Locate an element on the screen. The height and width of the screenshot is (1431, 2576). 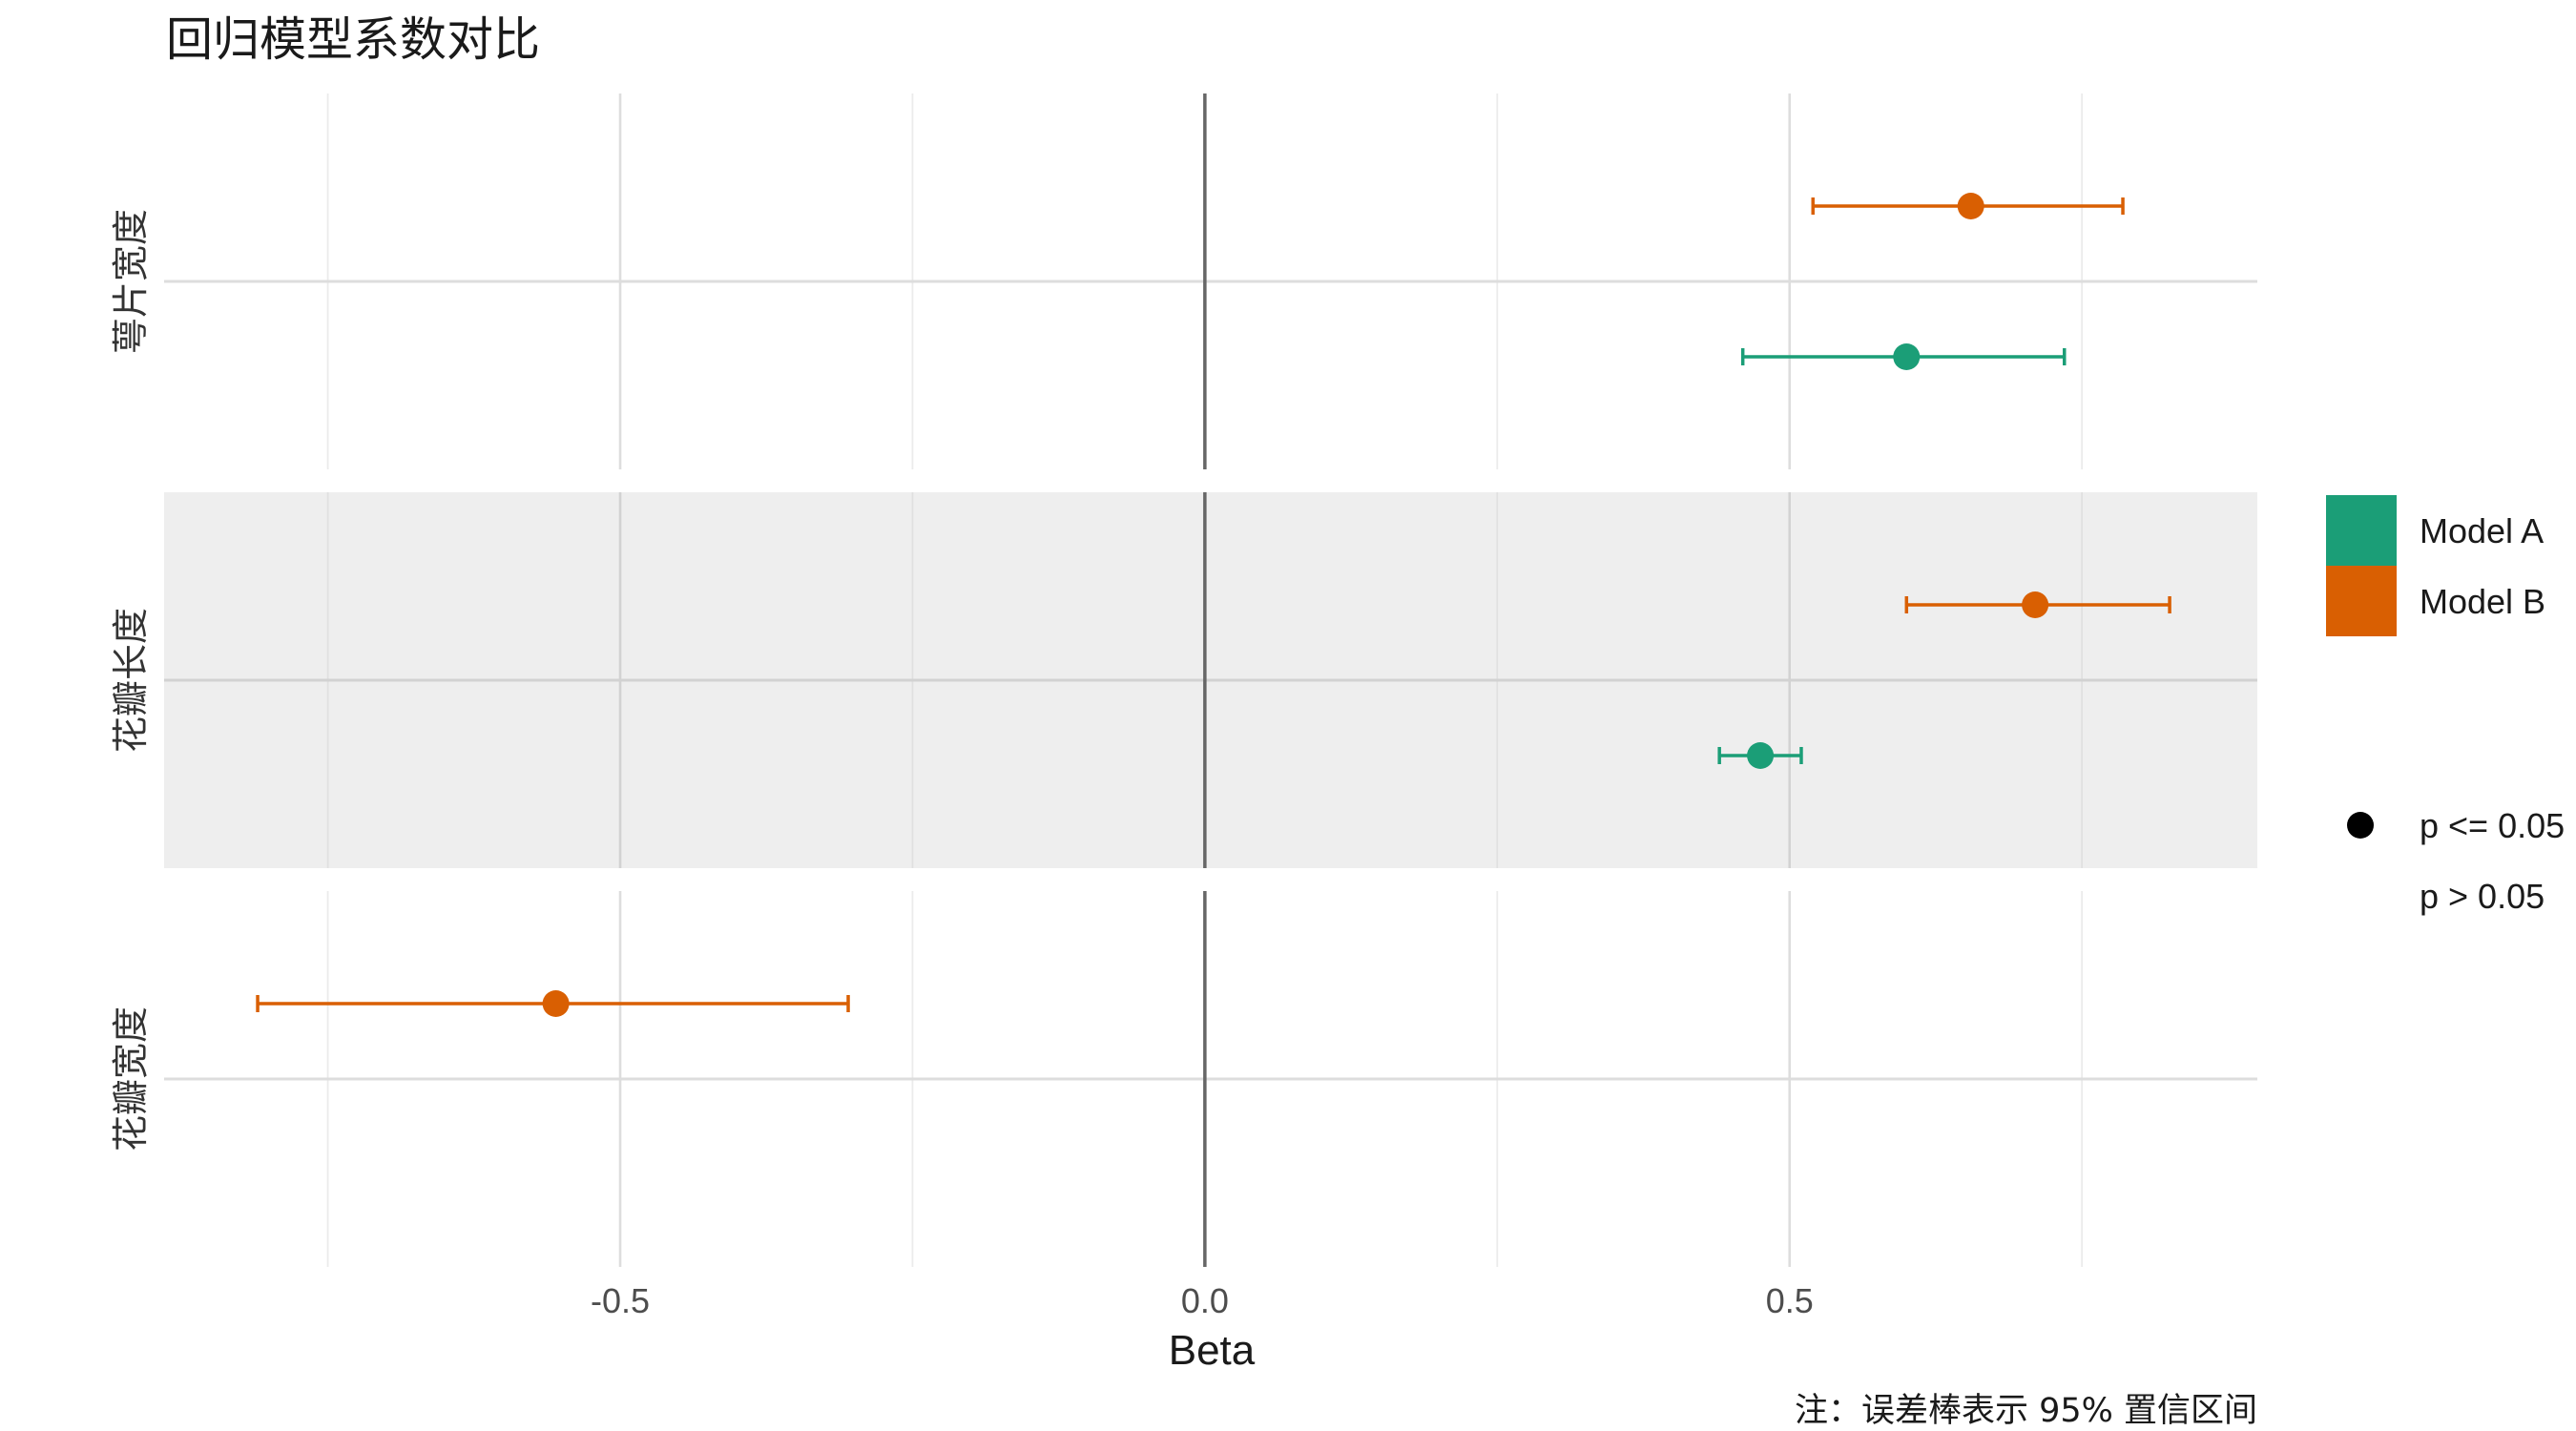
legend-label: p > 0.05 is located at coordinates (2482, 897).